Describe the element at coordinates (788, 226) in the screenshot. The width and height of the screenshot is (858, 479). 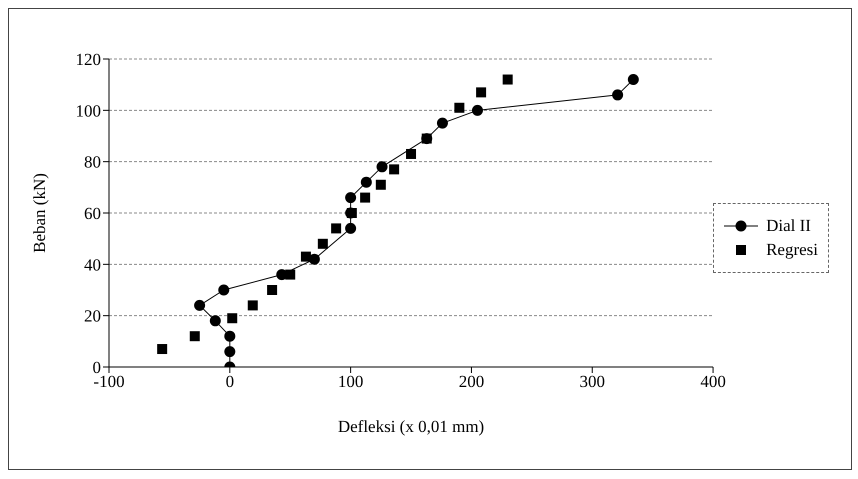
I see `legend-label: Dial II` at that location.